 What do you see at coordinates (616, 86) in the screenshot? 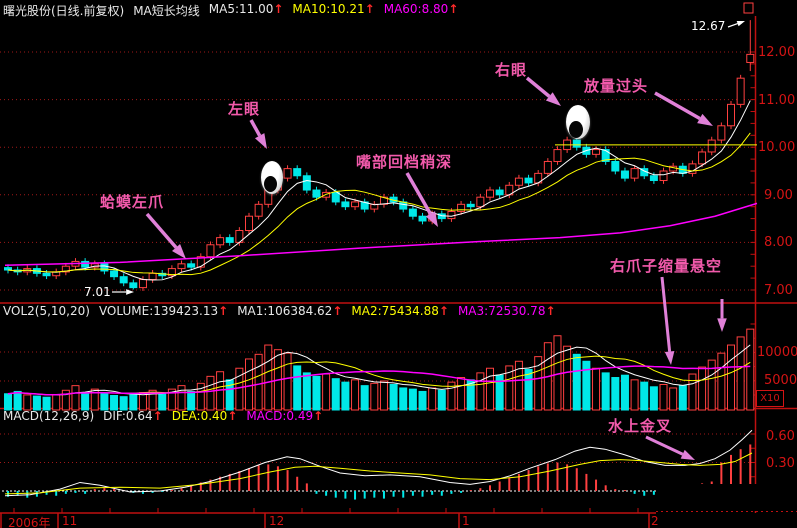
I see `annotation-volume-over-head: 放量过头` at bounding box center [616, 86].